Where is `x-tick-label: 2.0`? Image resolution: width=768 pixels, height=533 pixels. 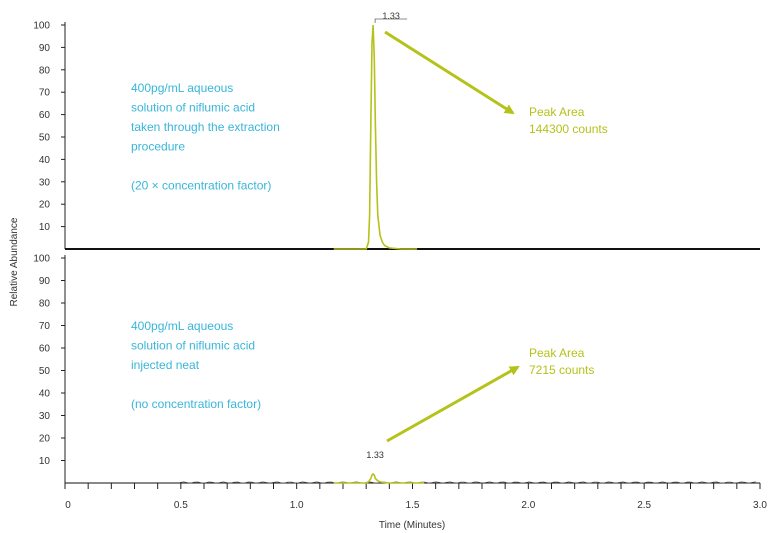
x-tick-label: 2.0 is located at coordinates (528, 505).